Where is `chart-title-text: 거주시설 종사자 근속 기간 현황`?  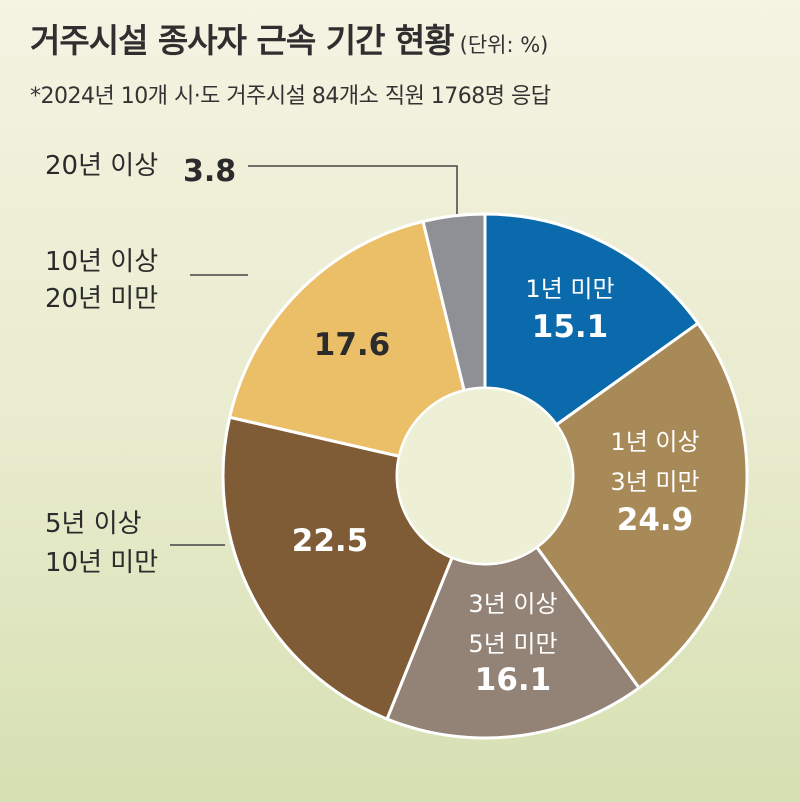
chart-title-text: 거주시설 종사자 근속 기간 현황 is located at coordinates (242, 40).